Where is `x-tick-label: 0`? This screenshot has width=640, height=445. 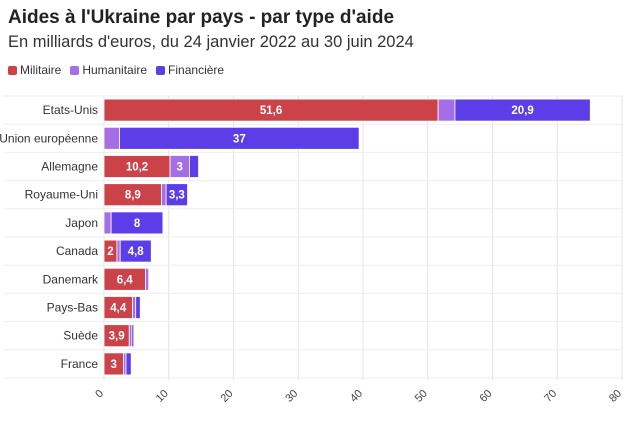 x-tick-label: 0 is located at coordinates (99, 394).